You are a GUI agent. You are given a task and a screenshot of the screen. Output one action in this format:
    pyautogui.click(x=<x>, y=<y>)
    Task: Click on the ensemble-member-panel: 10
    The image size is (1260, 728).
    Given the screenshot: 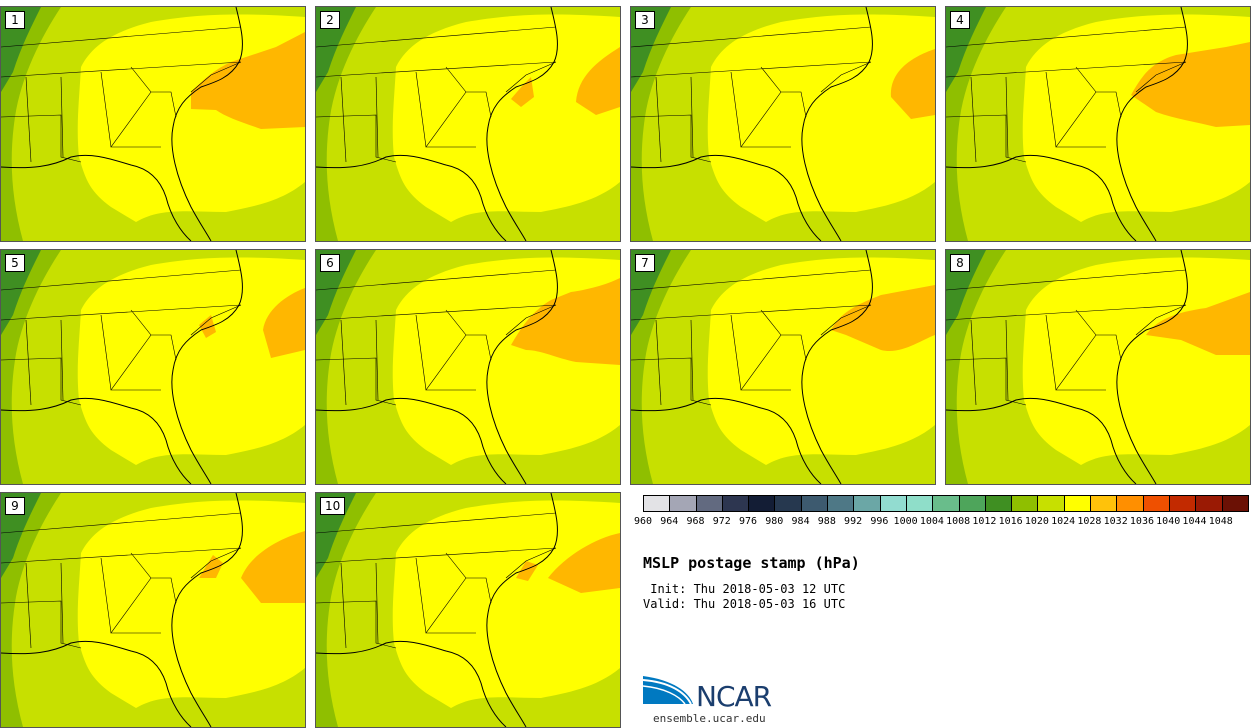 What is the action you would take?
    pyautogui.click(x=468, y=610)
    